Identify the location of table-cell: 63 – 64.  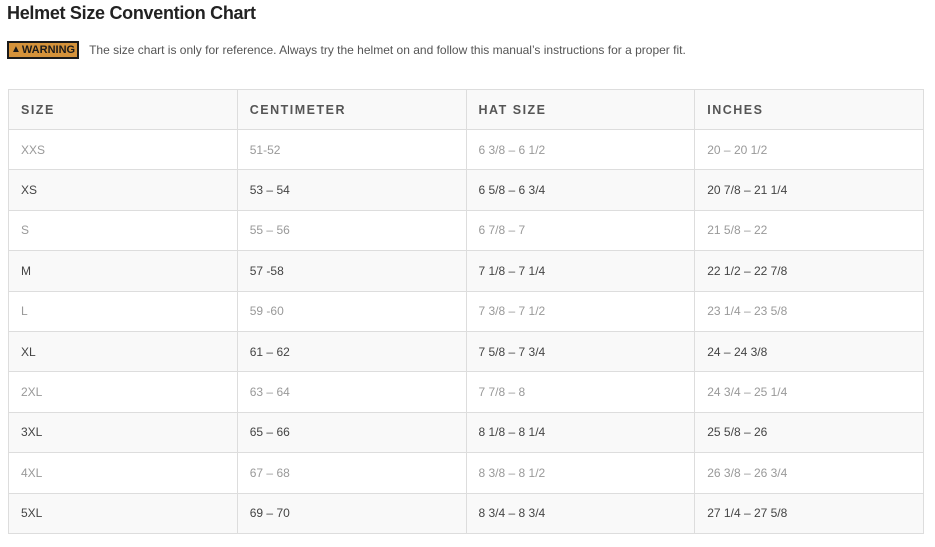
(351, 392).